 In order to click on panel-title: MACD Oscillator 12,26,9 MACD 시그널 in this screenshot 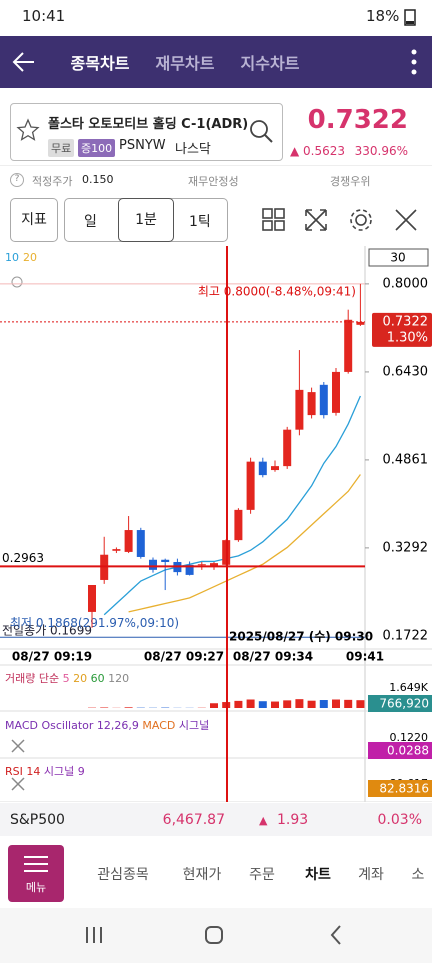, I will do `click(107, 725)`.